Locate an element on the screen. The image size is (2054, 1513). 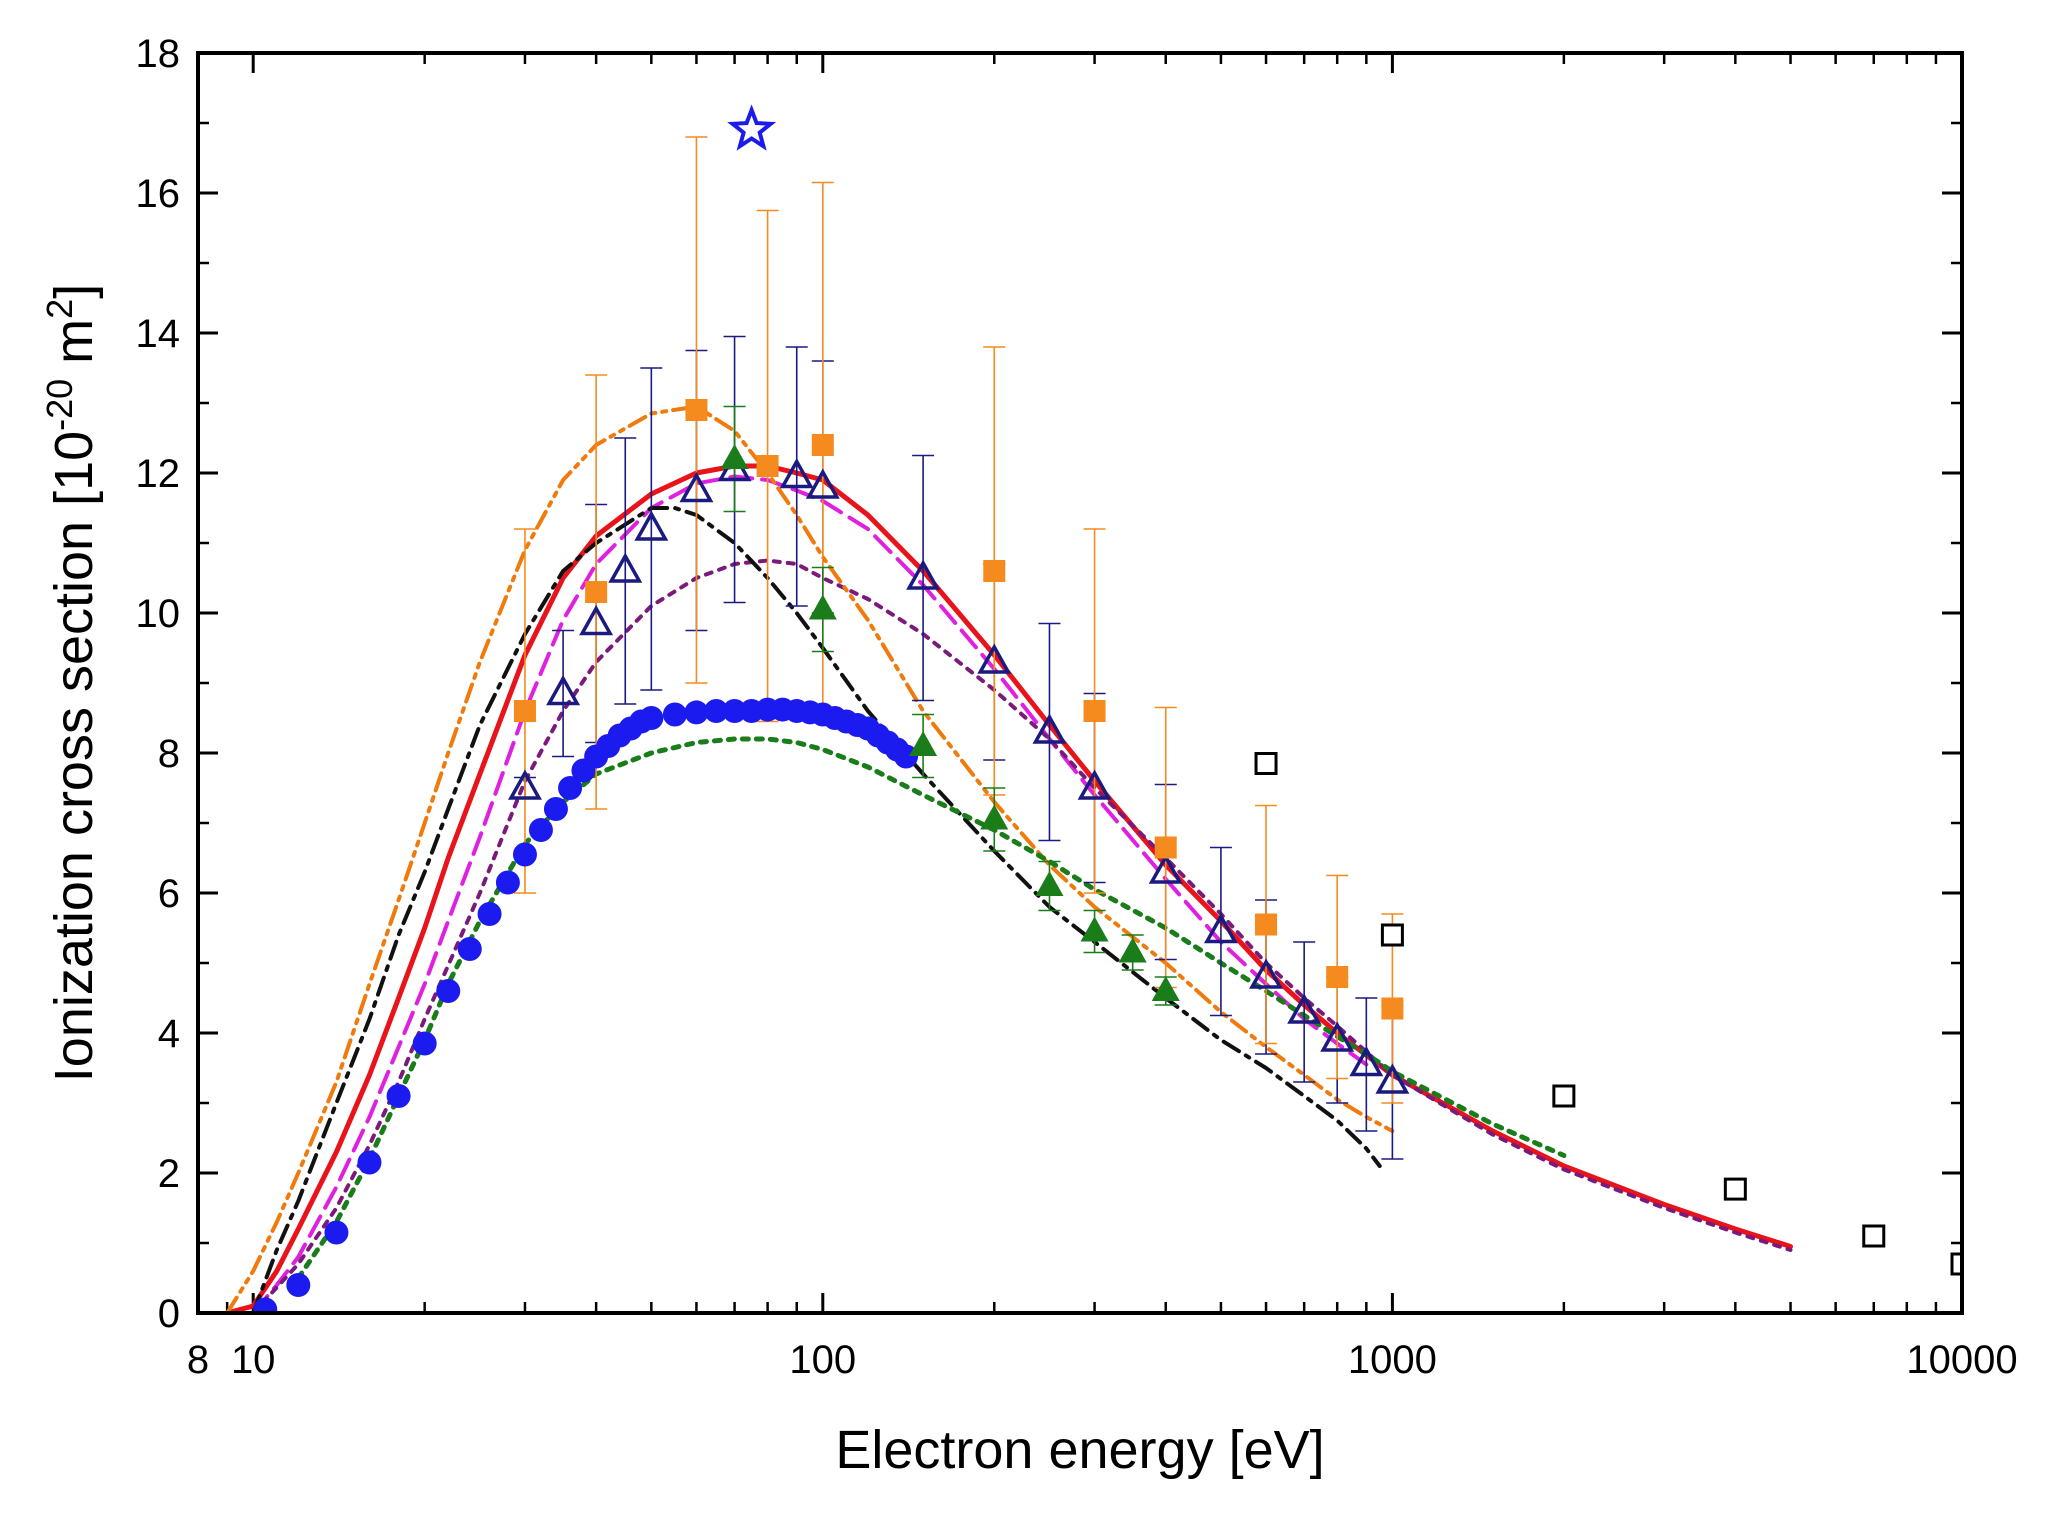
y-tick-label: 2 is located at coordinates (169, 1174).